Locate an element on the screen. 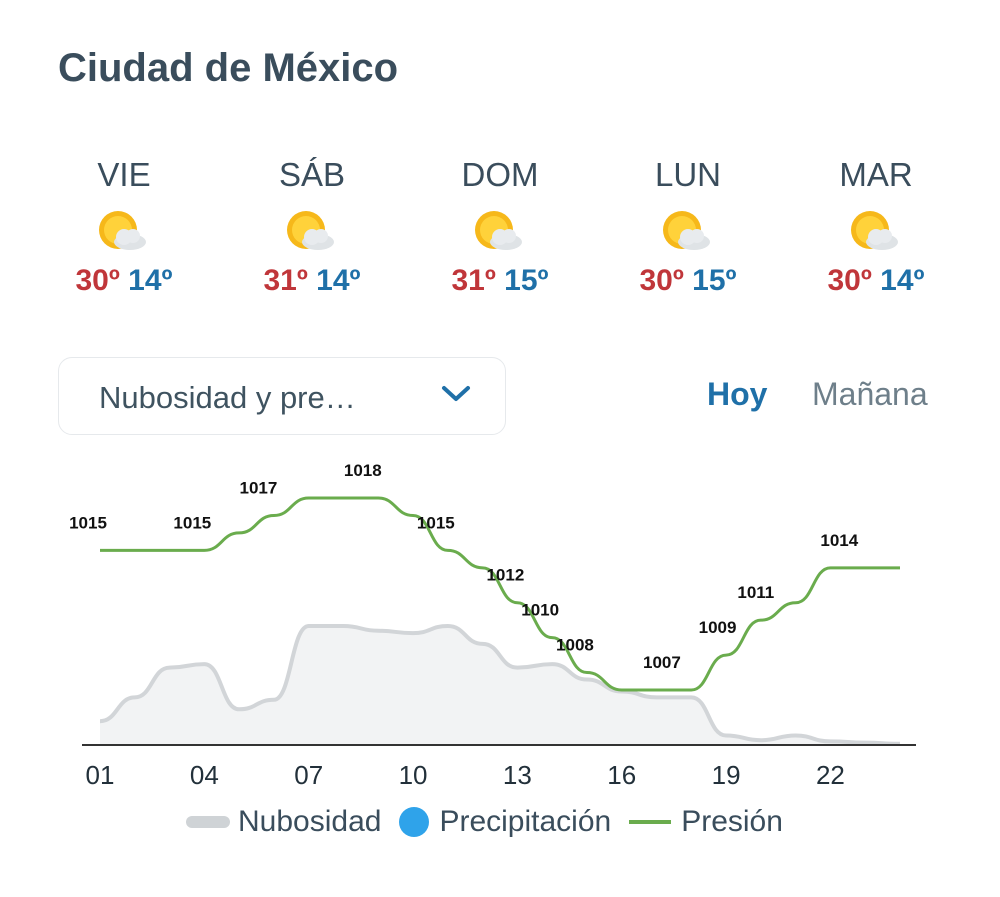 Image resolution: width=1000 pixels, height=897 pixels. day-name: VIE is located at coordinates (124, 174).